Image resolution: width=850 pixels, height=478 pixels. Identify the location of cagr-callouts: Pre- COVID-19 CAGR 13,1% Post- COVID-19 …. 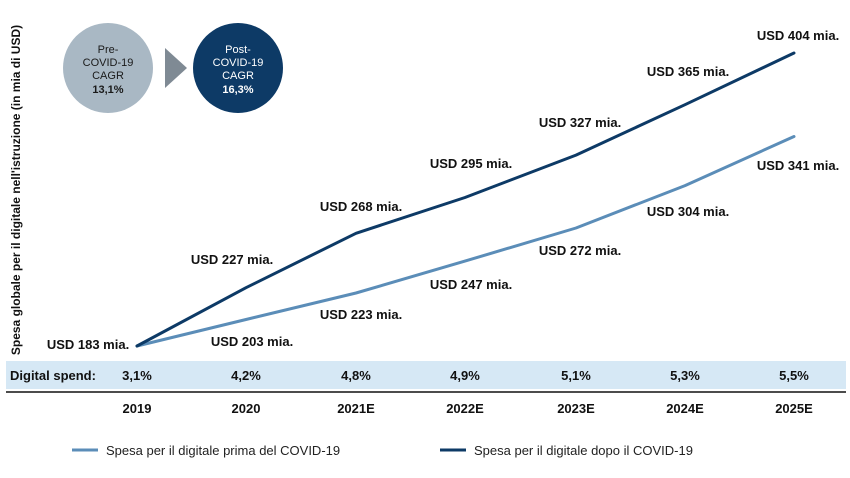
(173, 68).